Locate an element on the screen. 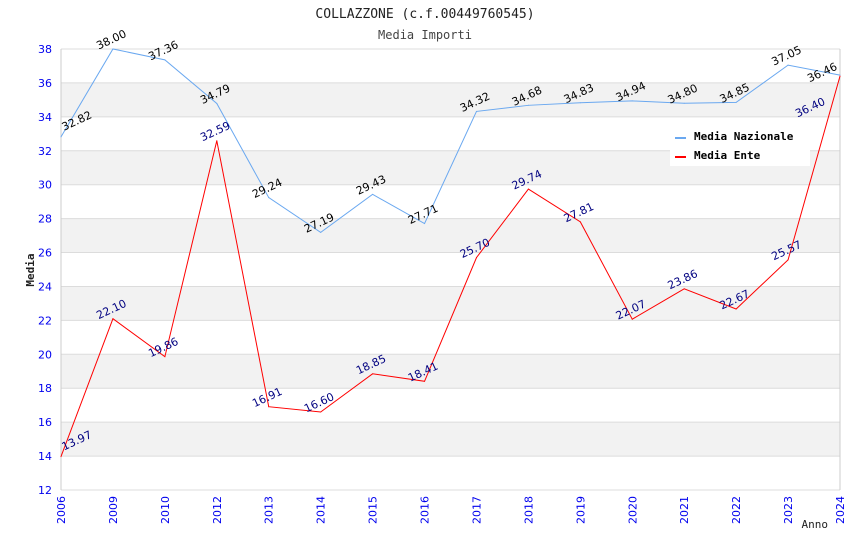  data-label: 16.91 is located at coordinates (267, 397).